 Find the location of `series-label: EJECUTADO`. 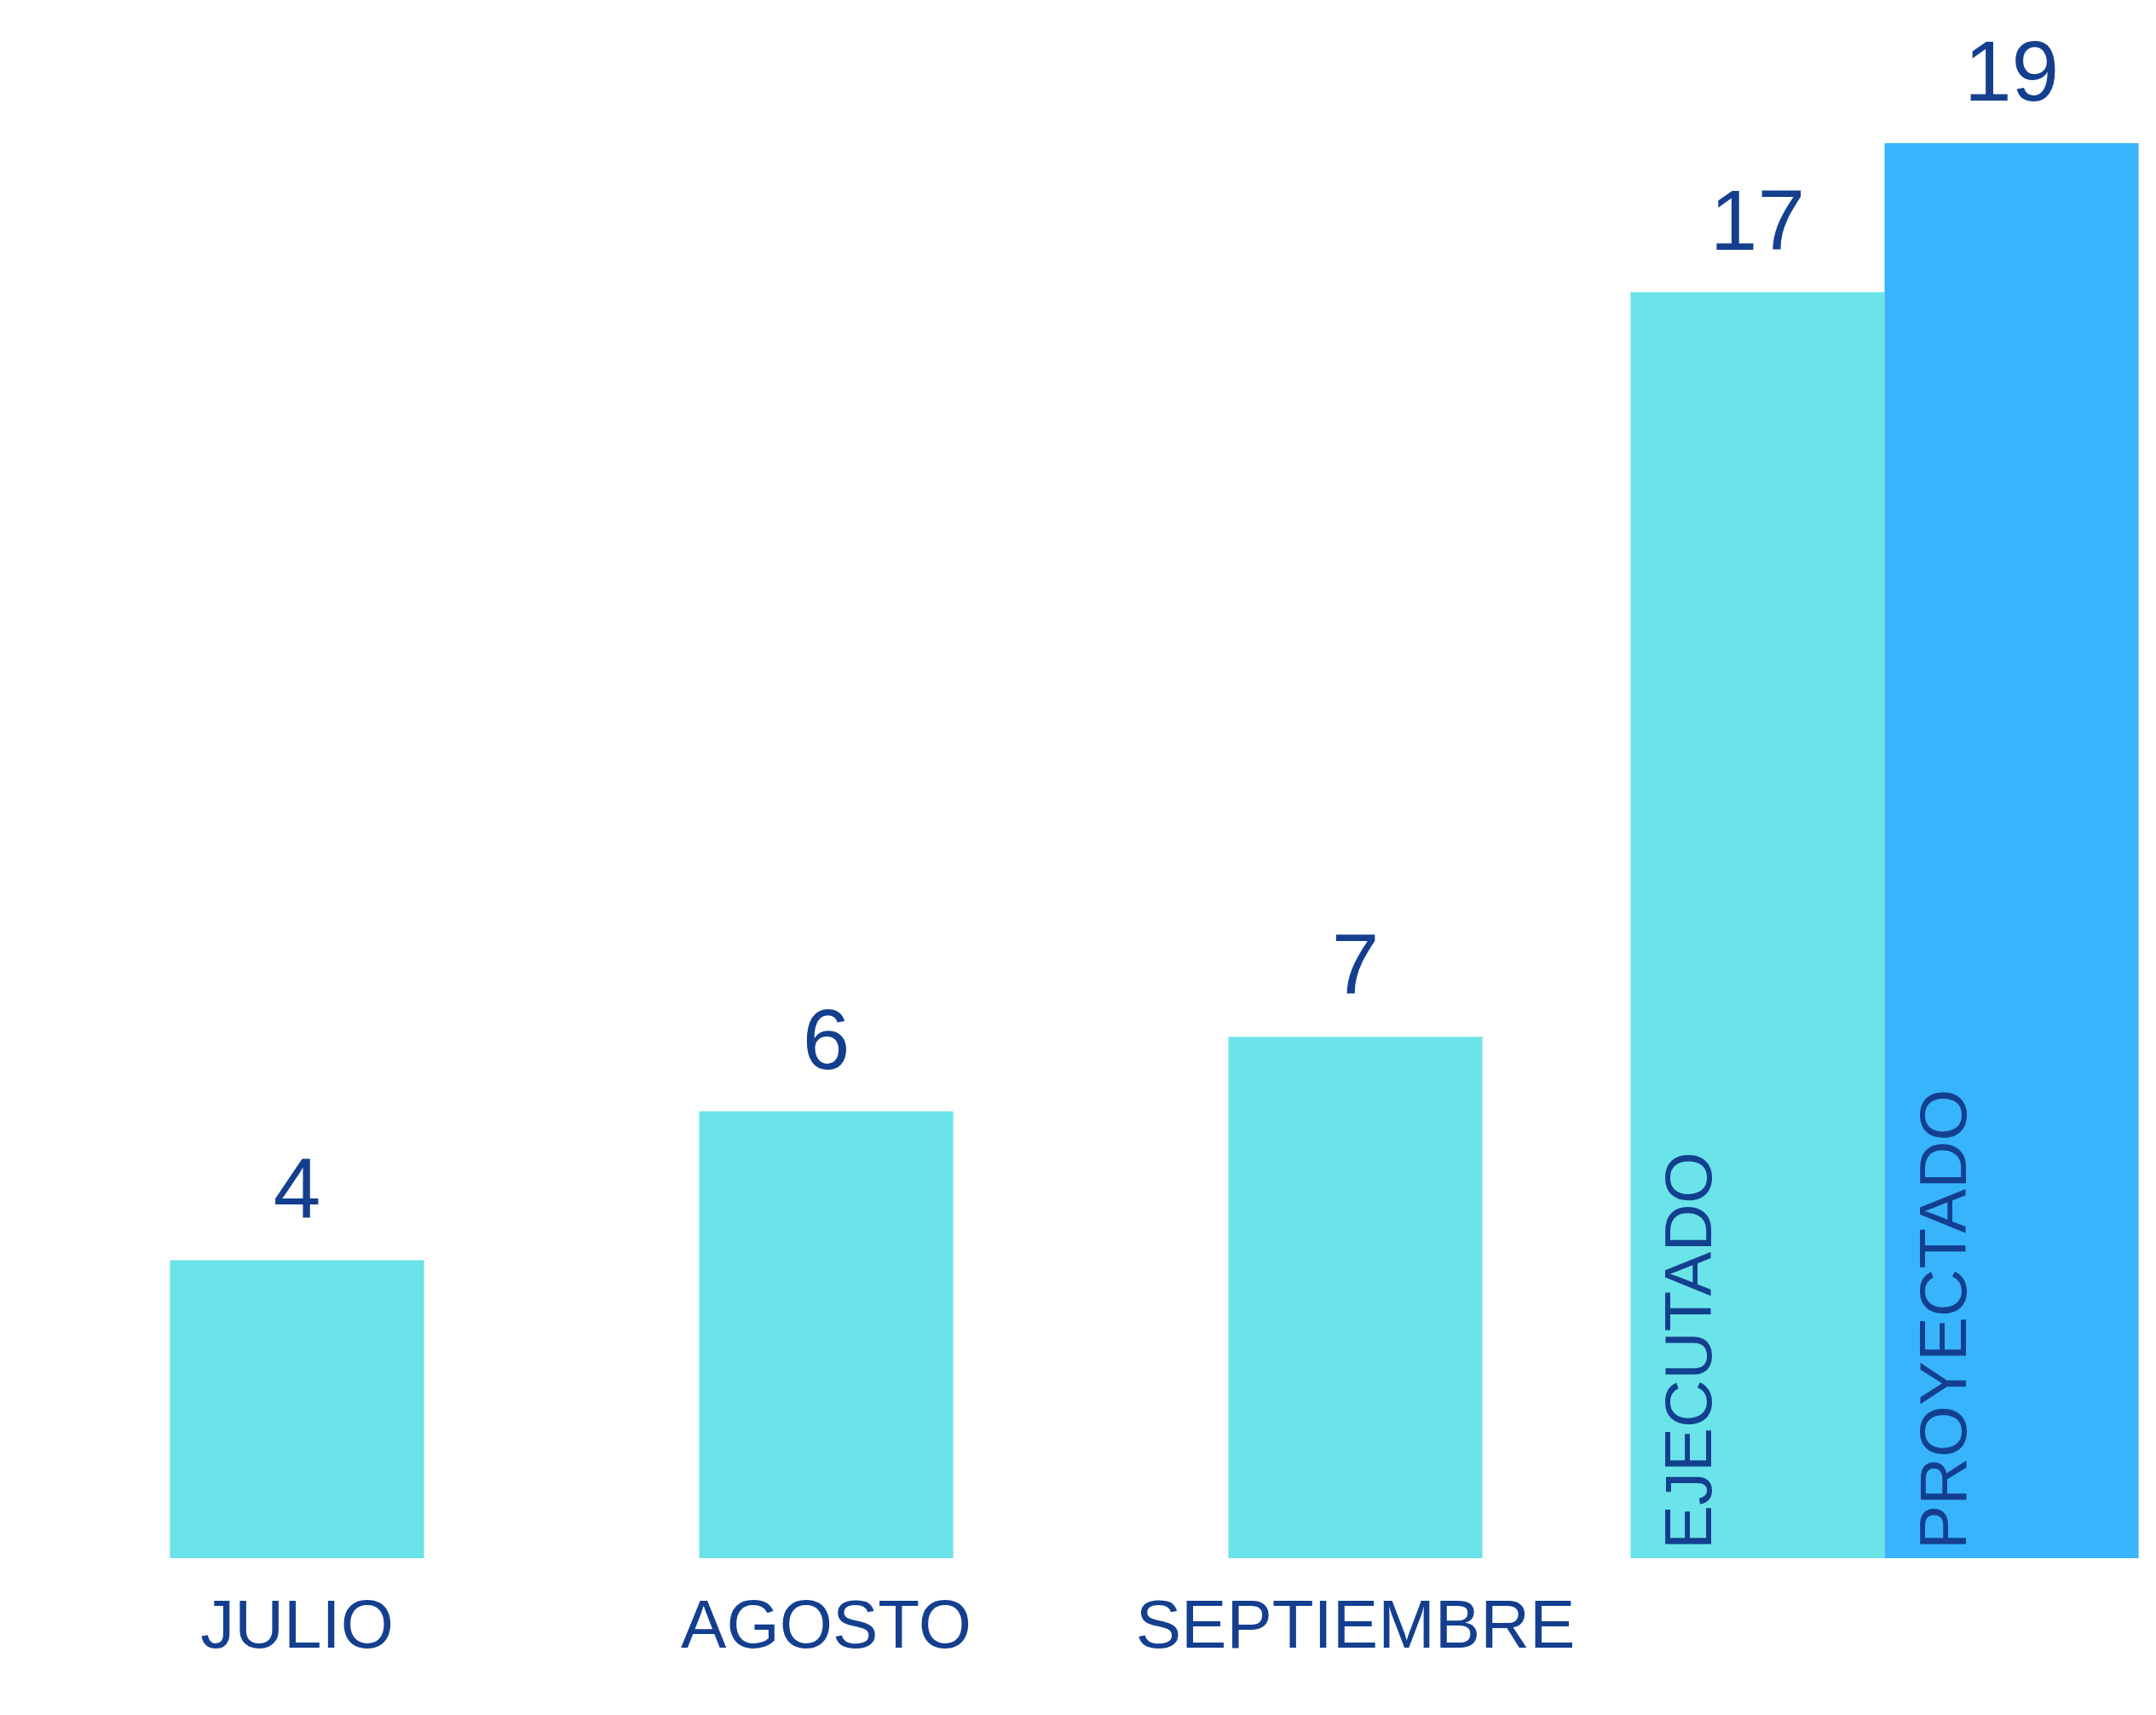

series-label: EJECUTADO is located at coordinates (1689, 1351).